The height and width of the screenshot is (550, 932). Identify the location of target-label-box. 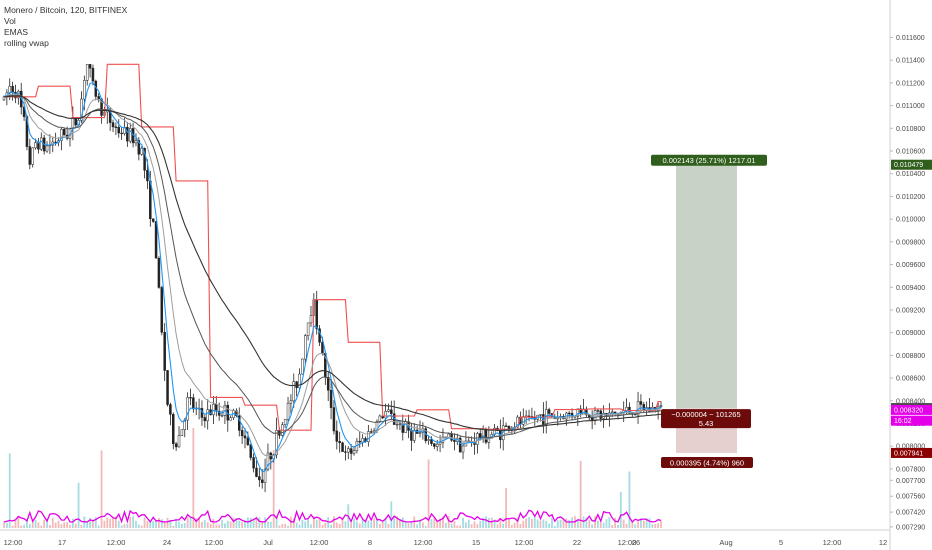
(709, 160).